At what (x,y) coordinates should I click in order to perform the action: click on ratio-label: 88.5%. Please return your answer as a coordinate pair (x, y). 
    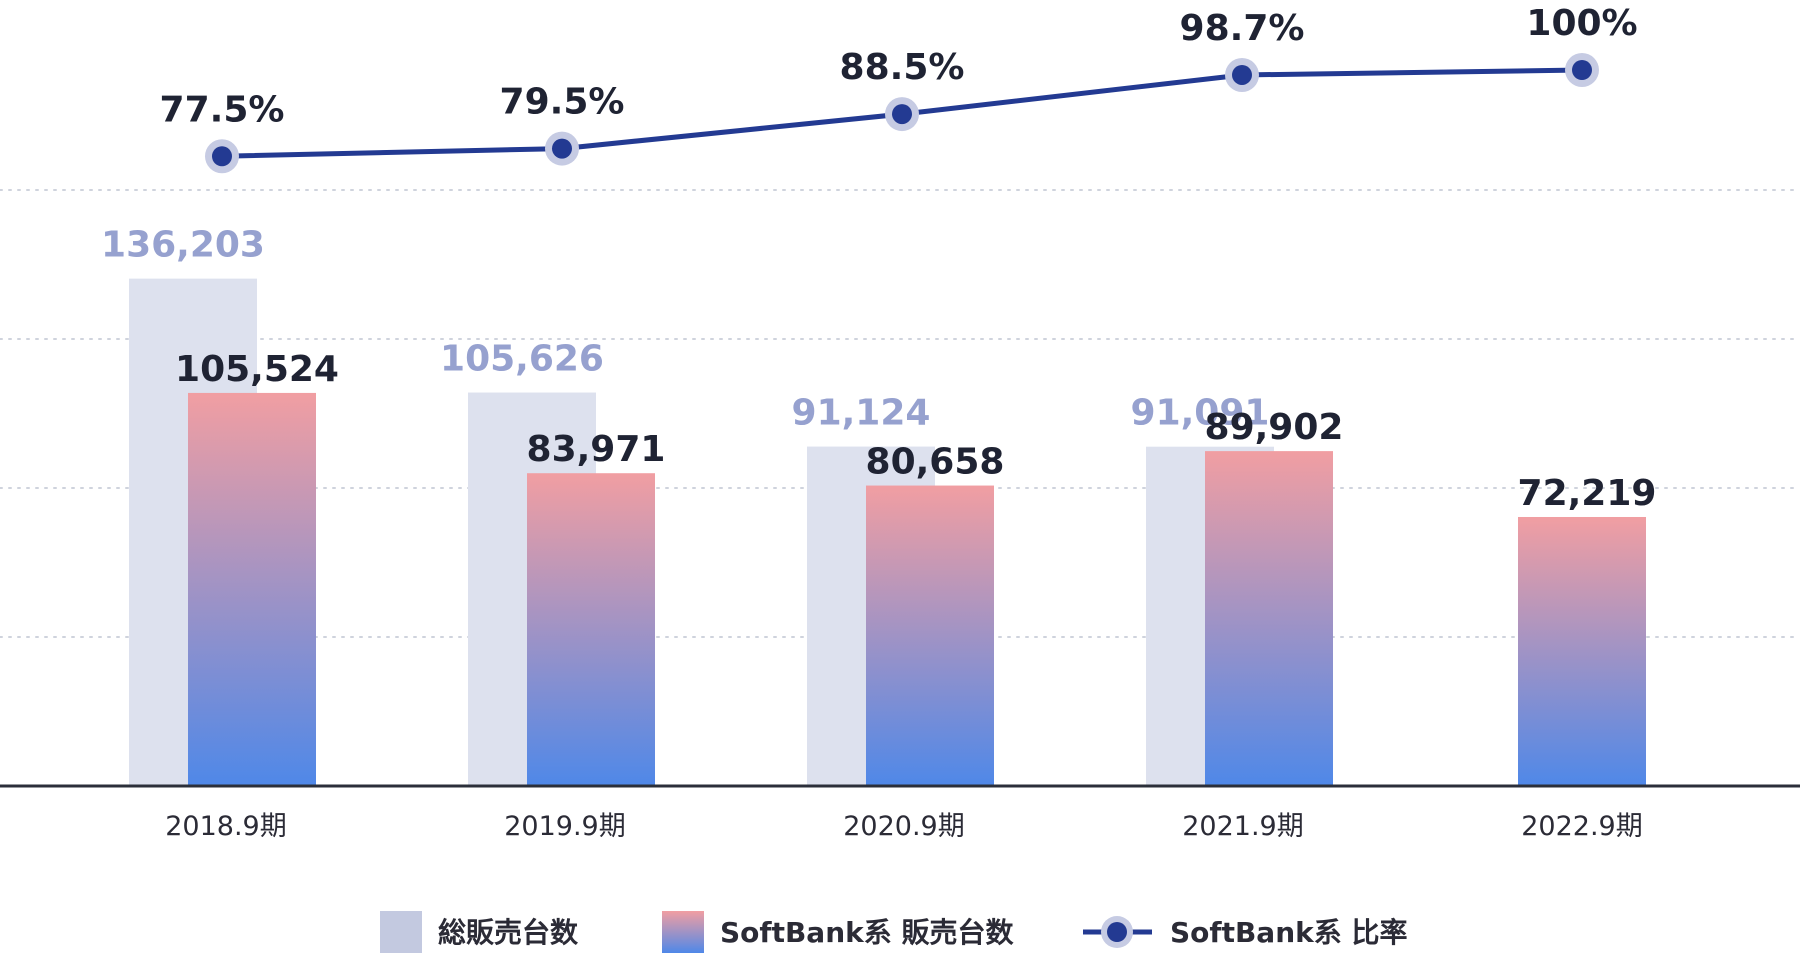
    Looking at the image, I should click on (902, 67).